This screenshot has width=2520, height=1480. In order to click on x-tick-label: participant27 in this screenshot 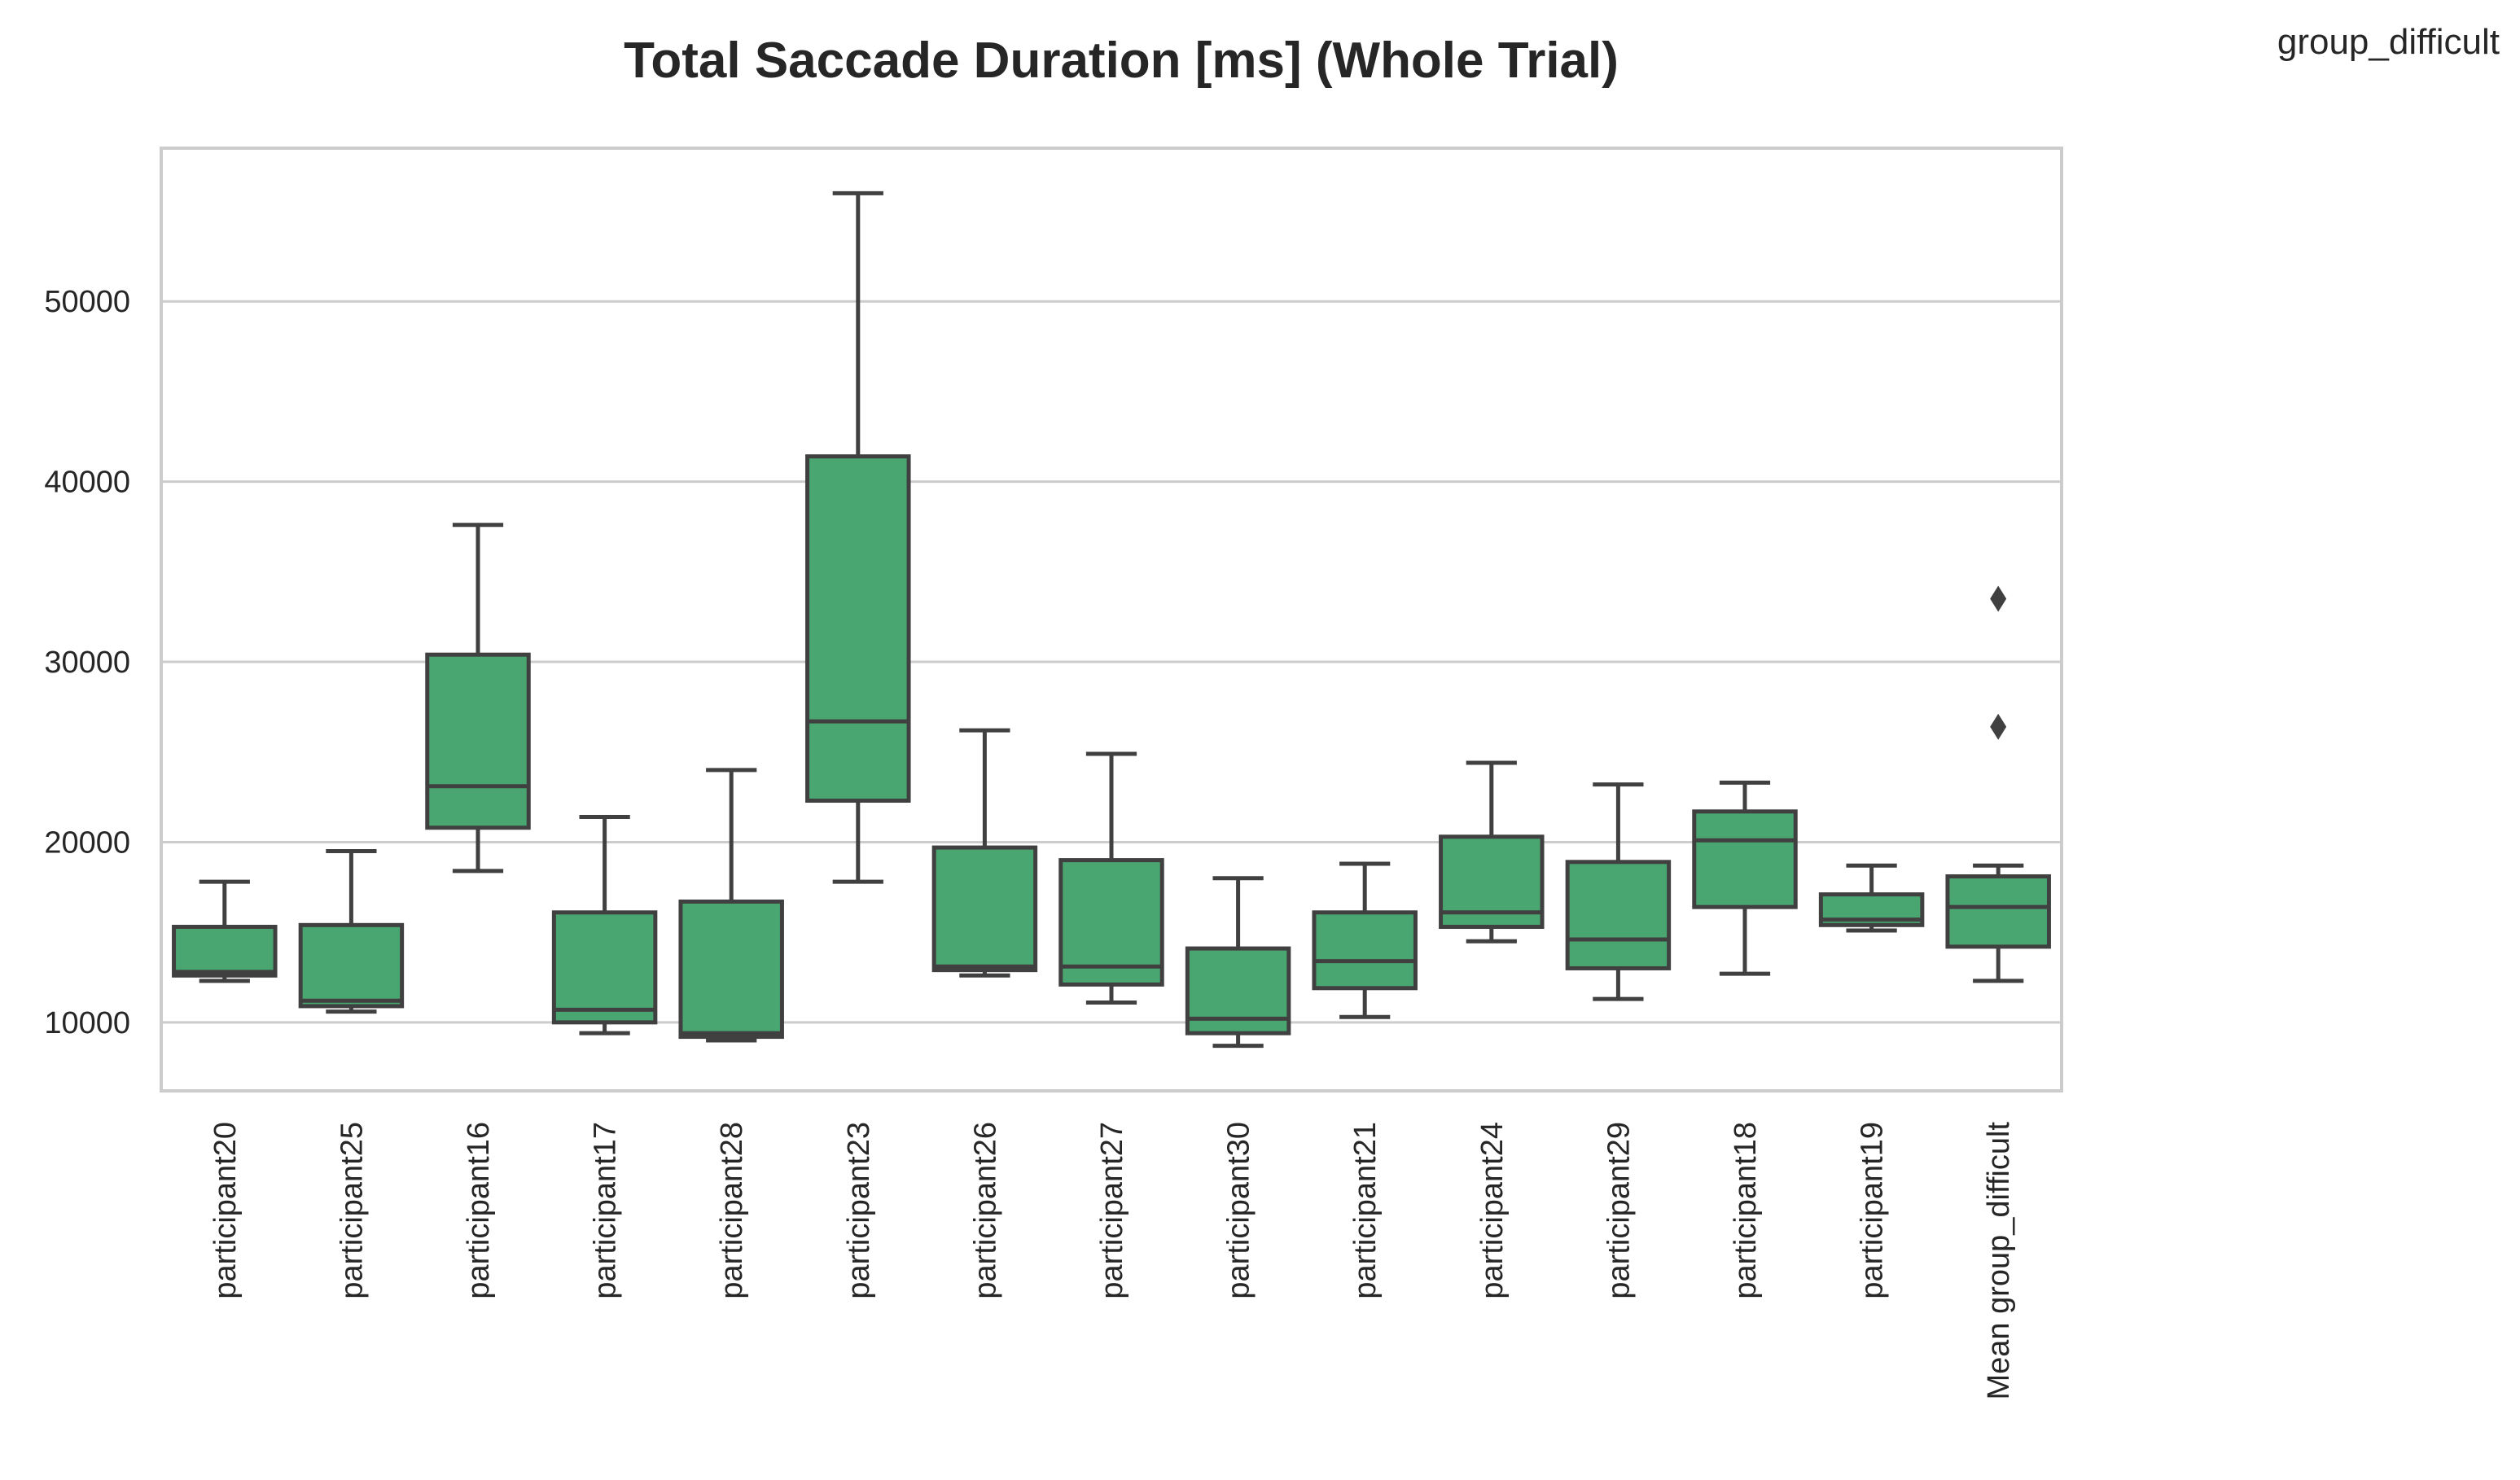, I will do `click(1112, 1210)`.